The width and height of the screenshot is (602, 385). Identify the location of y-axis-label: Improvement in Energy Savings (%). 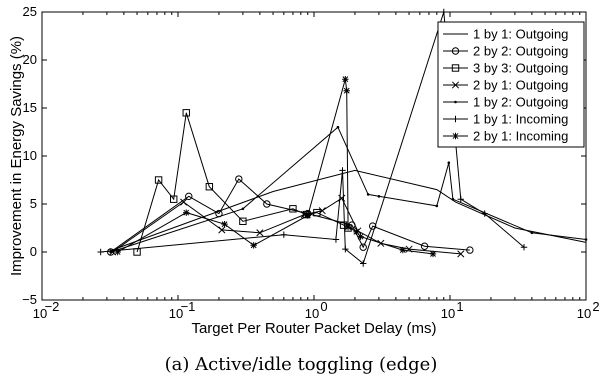
(16, 156).